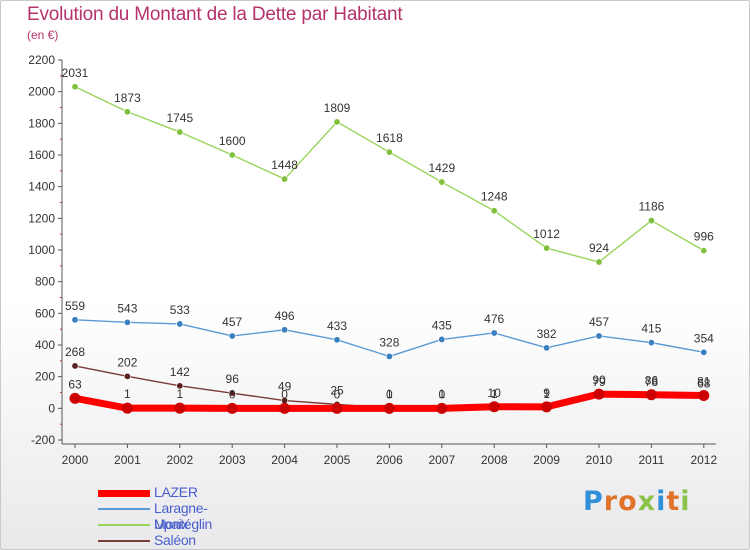 The image size is (750, 550). What do you see at coordinates (284, 165) in the screenshot?
I see `data-label-upaix: 1448` at bounding box center [284, 165].